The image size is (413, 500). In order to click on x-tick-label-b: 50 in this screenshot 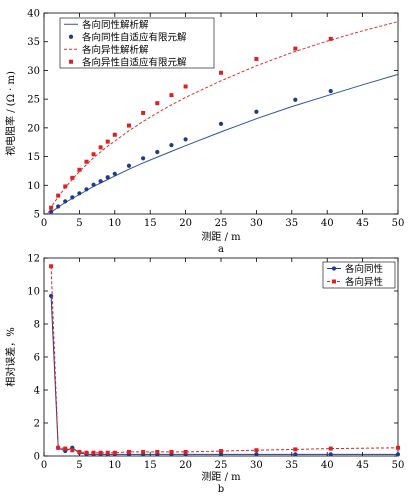, I will do `click(398, 465)`.